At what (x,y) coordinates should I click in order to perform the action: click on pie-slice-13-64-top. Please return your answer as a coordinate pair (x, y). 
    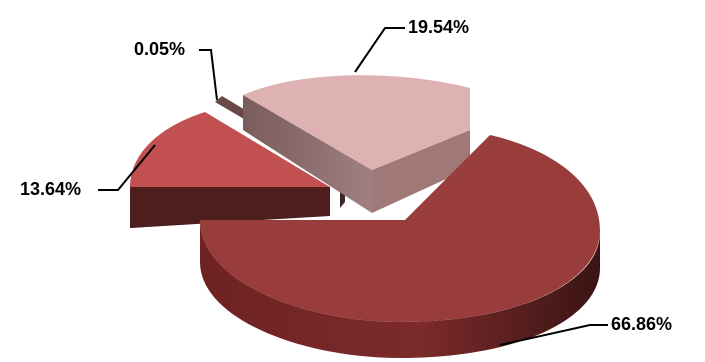
    Looking at the image, I should click on (230, 149).